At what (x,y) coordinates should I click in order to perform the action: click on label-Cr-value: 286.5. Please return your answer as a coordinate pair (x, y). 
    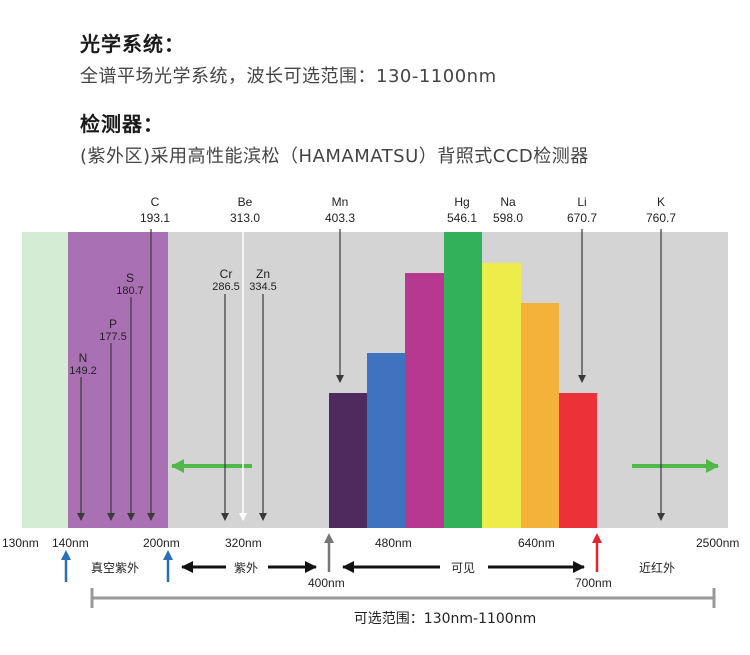
    Looking at the image, I should click on (226, 287).